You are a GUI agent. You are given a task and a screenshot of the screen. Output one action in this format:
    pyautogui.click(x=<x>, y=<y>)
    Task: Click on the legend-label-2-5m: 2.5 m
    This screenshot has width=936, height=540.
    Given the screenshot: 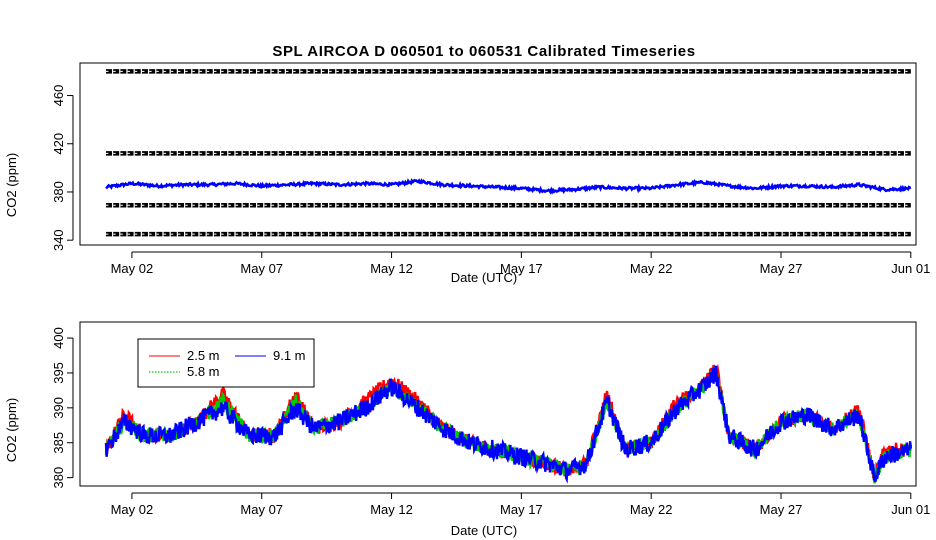 What is the action you would take?
    pyautogui.click(x=203, y=355)
    